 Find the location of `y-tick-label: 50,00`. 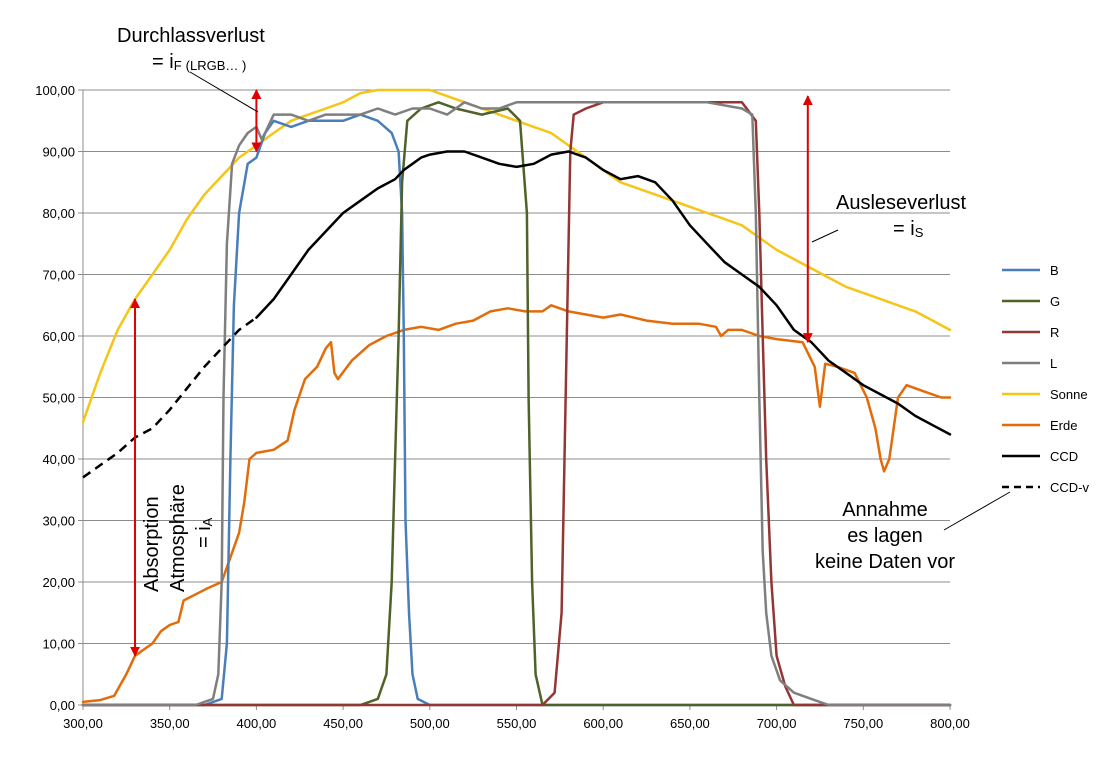

y-tick-label: 50,00 is located at coordinates (58, 398).